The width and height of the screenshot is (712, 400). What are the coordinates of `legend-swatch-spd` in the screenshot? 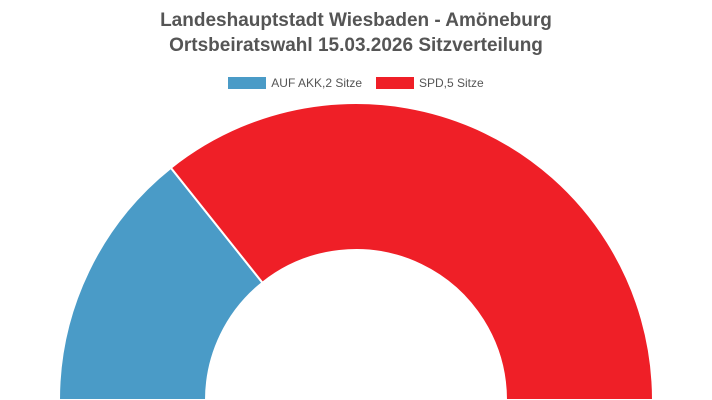 It's located at (395, 83).